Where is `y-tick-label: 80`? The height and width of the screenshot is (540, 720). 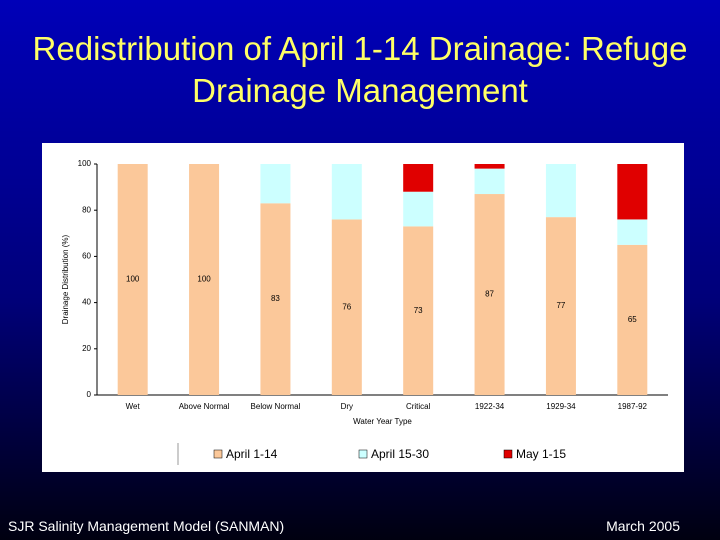
y-tick-label: 80 is located at coordinates (86, 209).